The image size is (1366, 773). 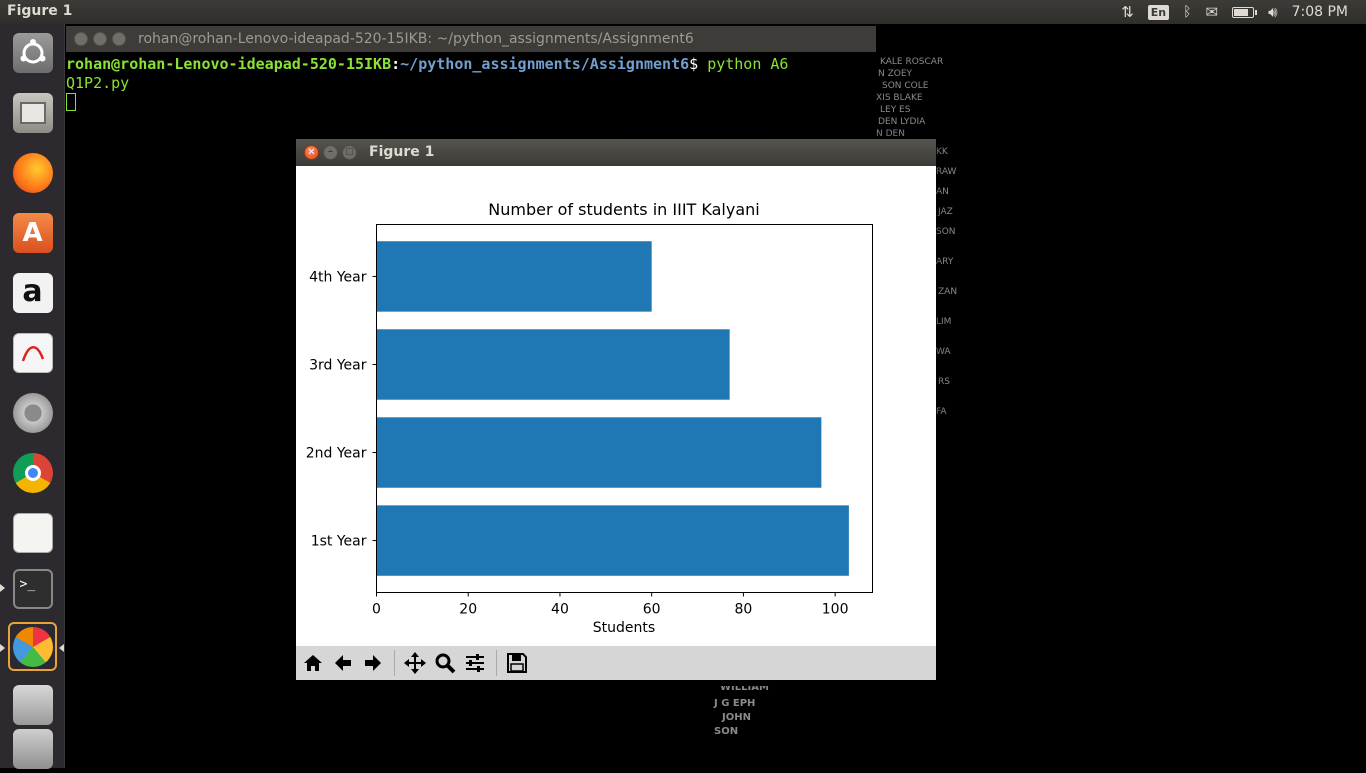 I want to click on volume-icon: 🔊︎, so click(x=1273, y=12).